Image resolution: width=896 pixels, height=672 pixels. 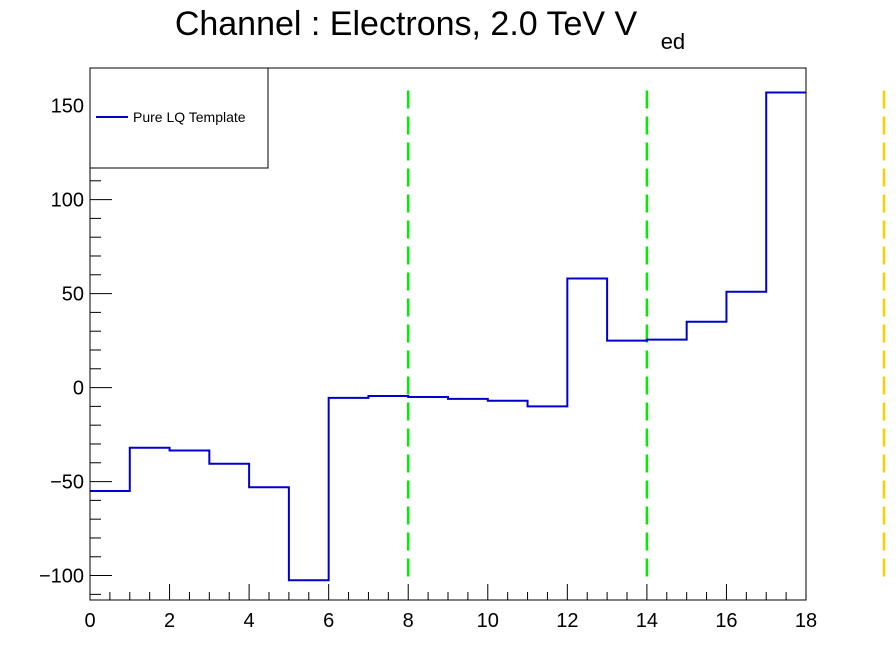 I want to click on x-tick-label: 2, so click(x=169, y=621).